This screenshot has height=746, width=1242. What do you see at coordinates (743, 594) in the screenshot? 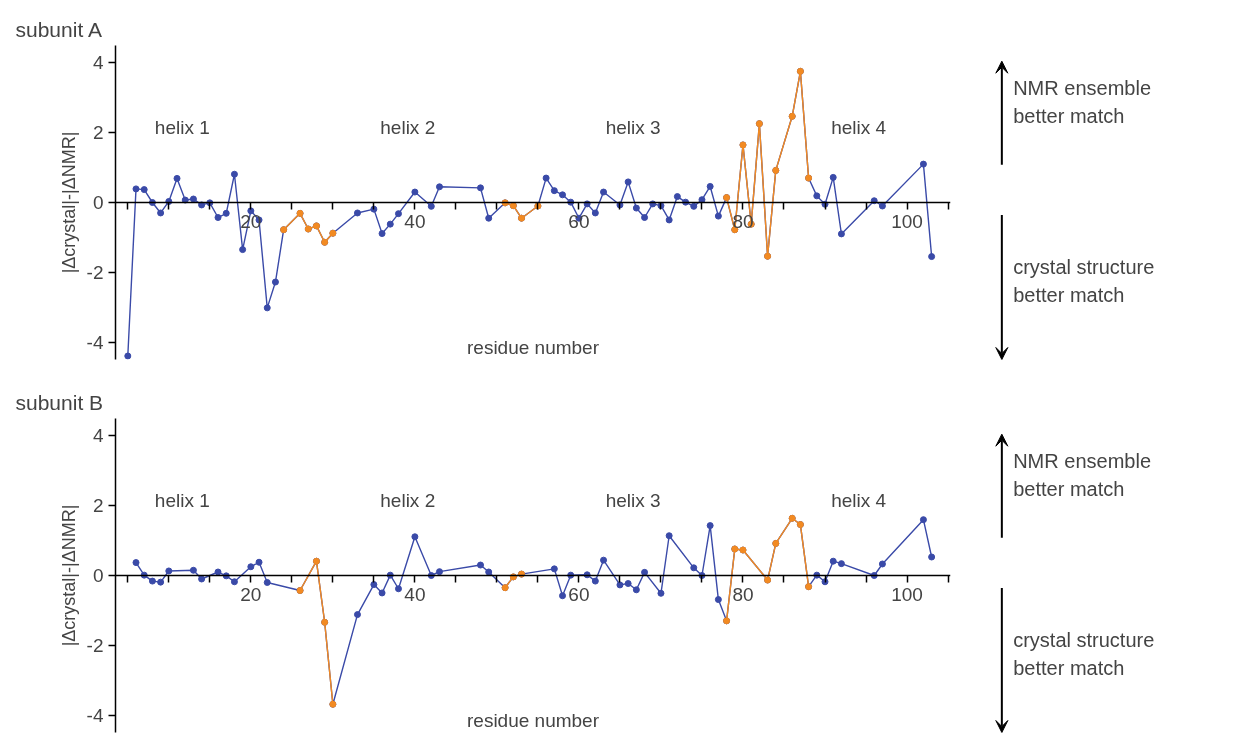
I see `x-tick-label: 80` at bounding box center [743, 594].